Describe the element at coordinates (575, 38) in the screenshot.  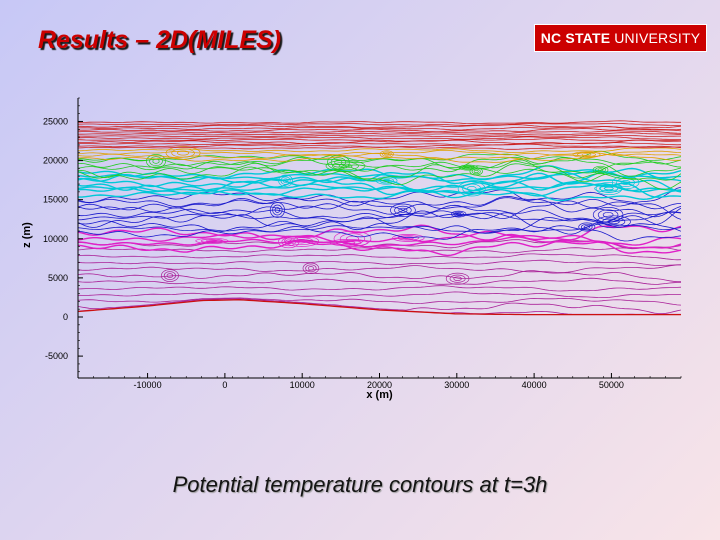
I see `logo-bold-text: NC STATE` at that location.